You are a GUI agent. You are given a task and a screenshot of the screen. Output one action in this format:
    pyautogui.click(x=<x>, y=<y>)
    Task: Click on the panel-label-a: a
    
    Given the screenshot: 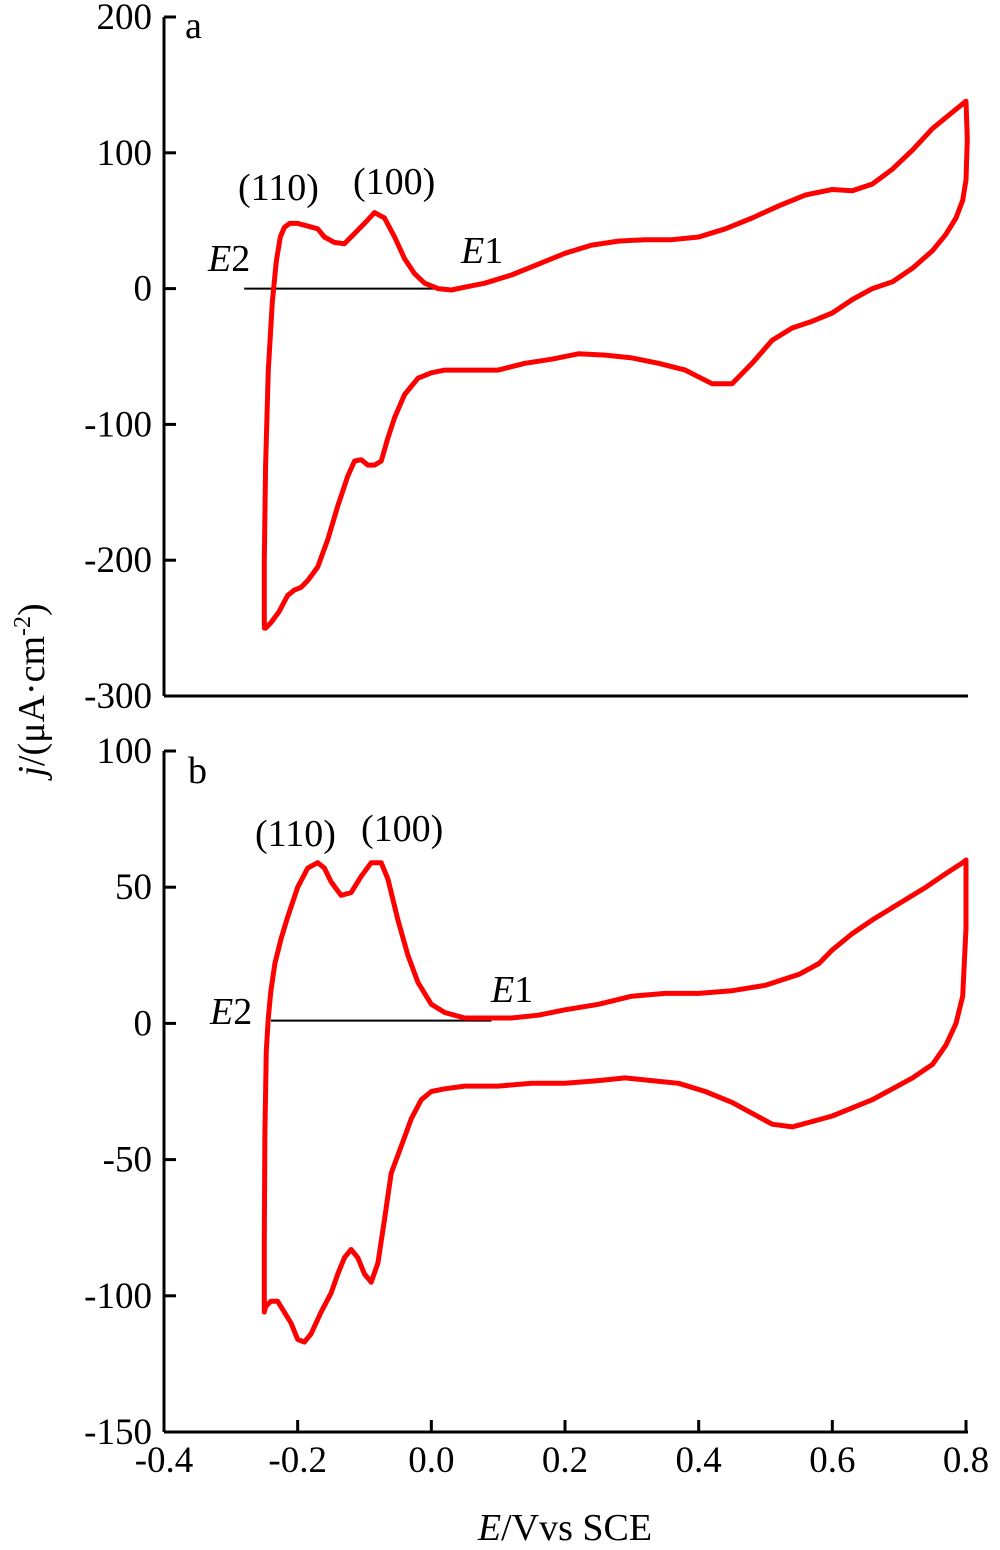 What is the action you would take?
    pyautogui.click(x=193, y=26)
    